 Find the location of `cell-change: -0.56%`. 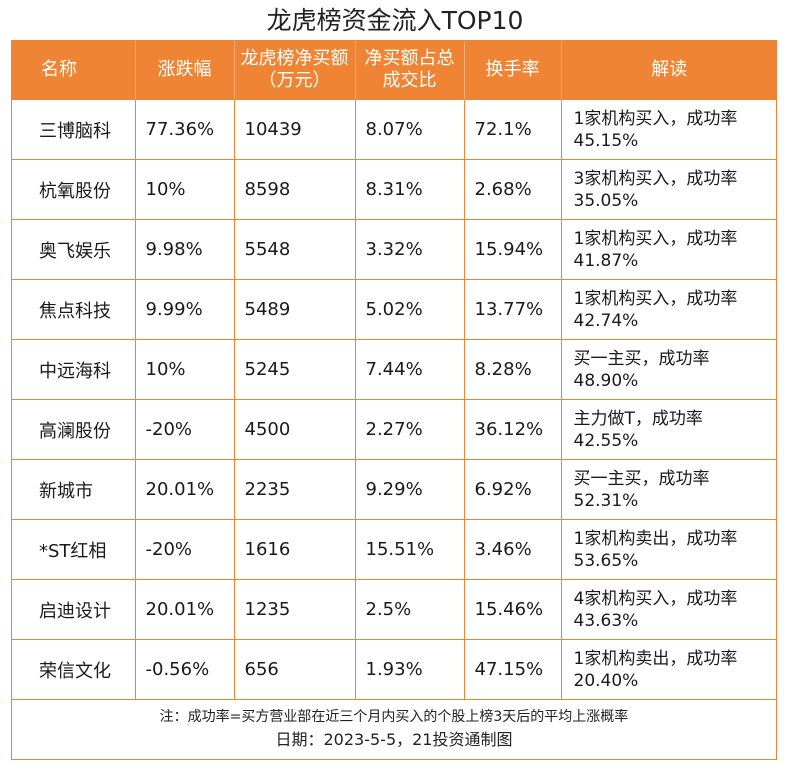

cell-change: -0.56% is located at coordinates (185, 669).